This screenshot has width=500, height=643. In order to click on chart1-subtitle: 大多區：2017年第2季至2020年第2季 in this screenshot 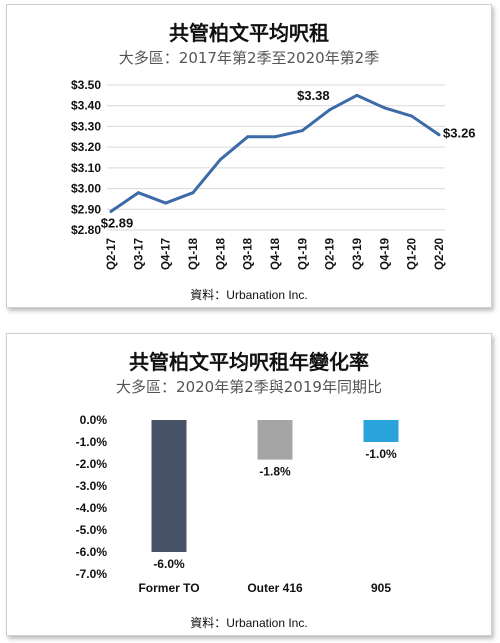, I will do `click(249, 58)`.